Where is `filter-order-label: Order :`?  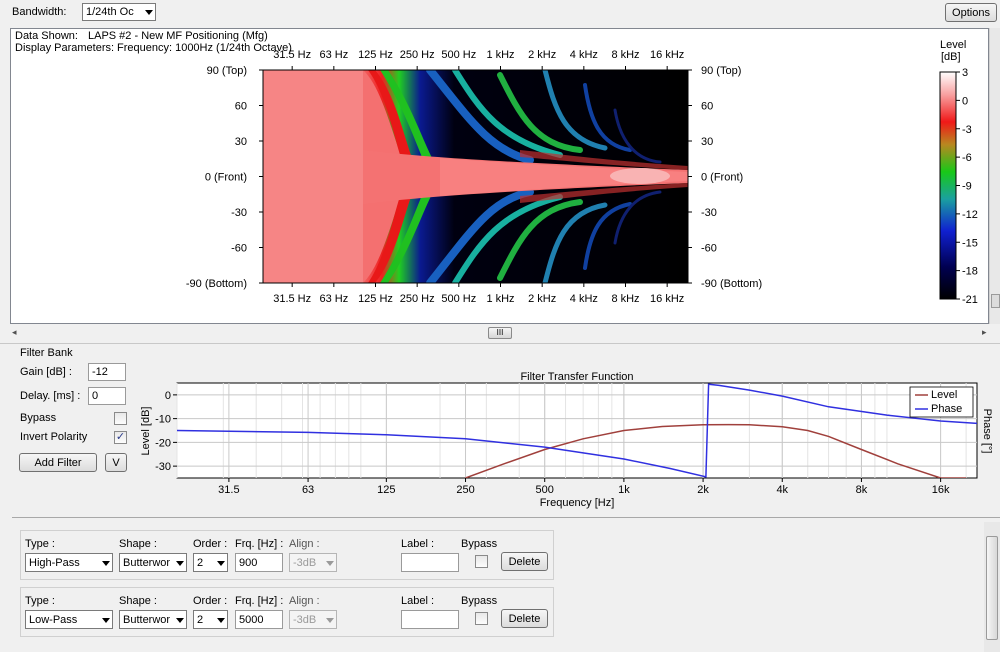 filter-order-label: Order : is located at coordinates (210, 544).